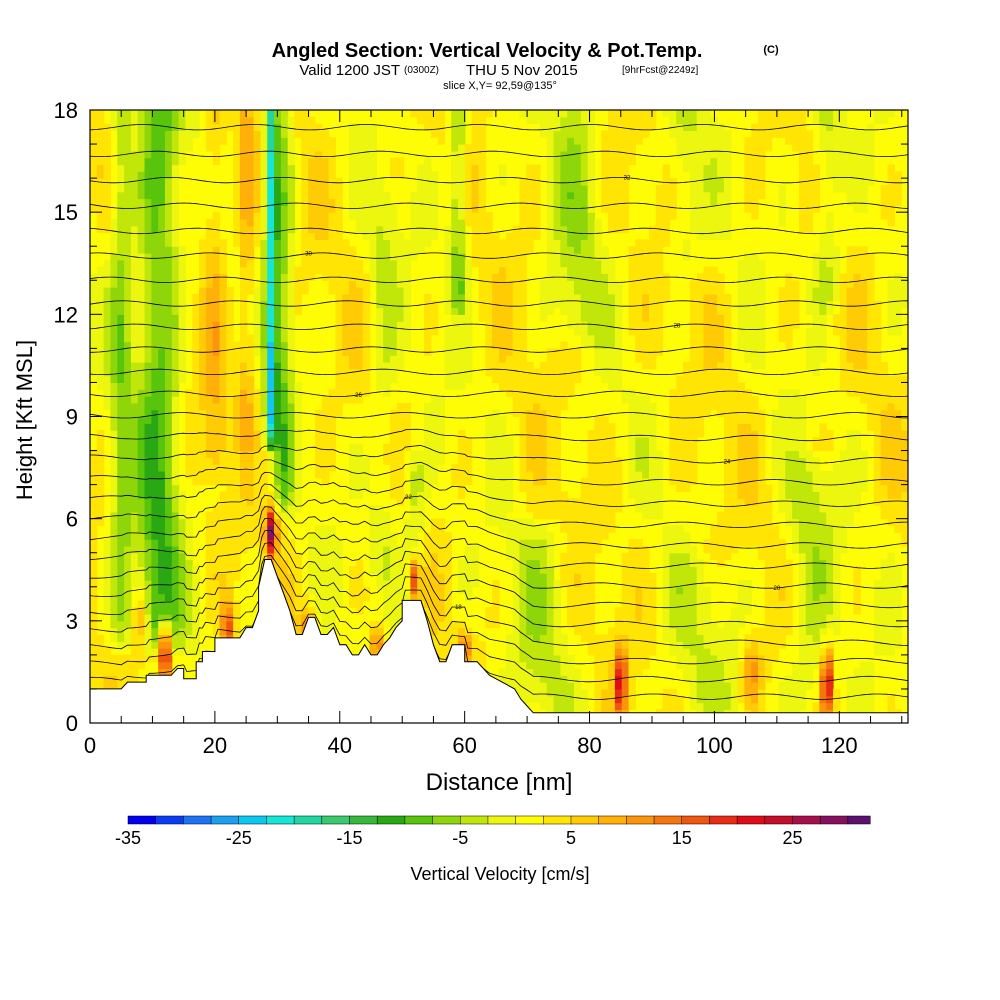  What do you see at coordinates (90, 745) in the screenshot?
I see `x-tick-label: 0` at bounding box center [90, 745].